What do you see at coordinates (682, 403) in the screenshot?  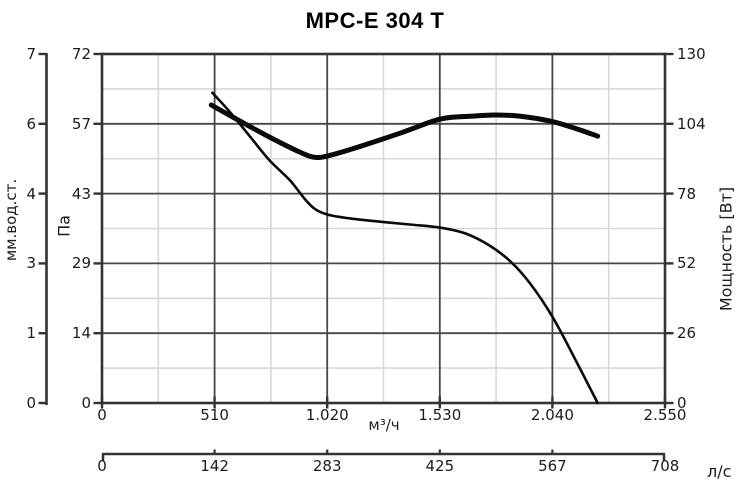 I see `power-tick-label: 0` at bounding box center [682, 403].